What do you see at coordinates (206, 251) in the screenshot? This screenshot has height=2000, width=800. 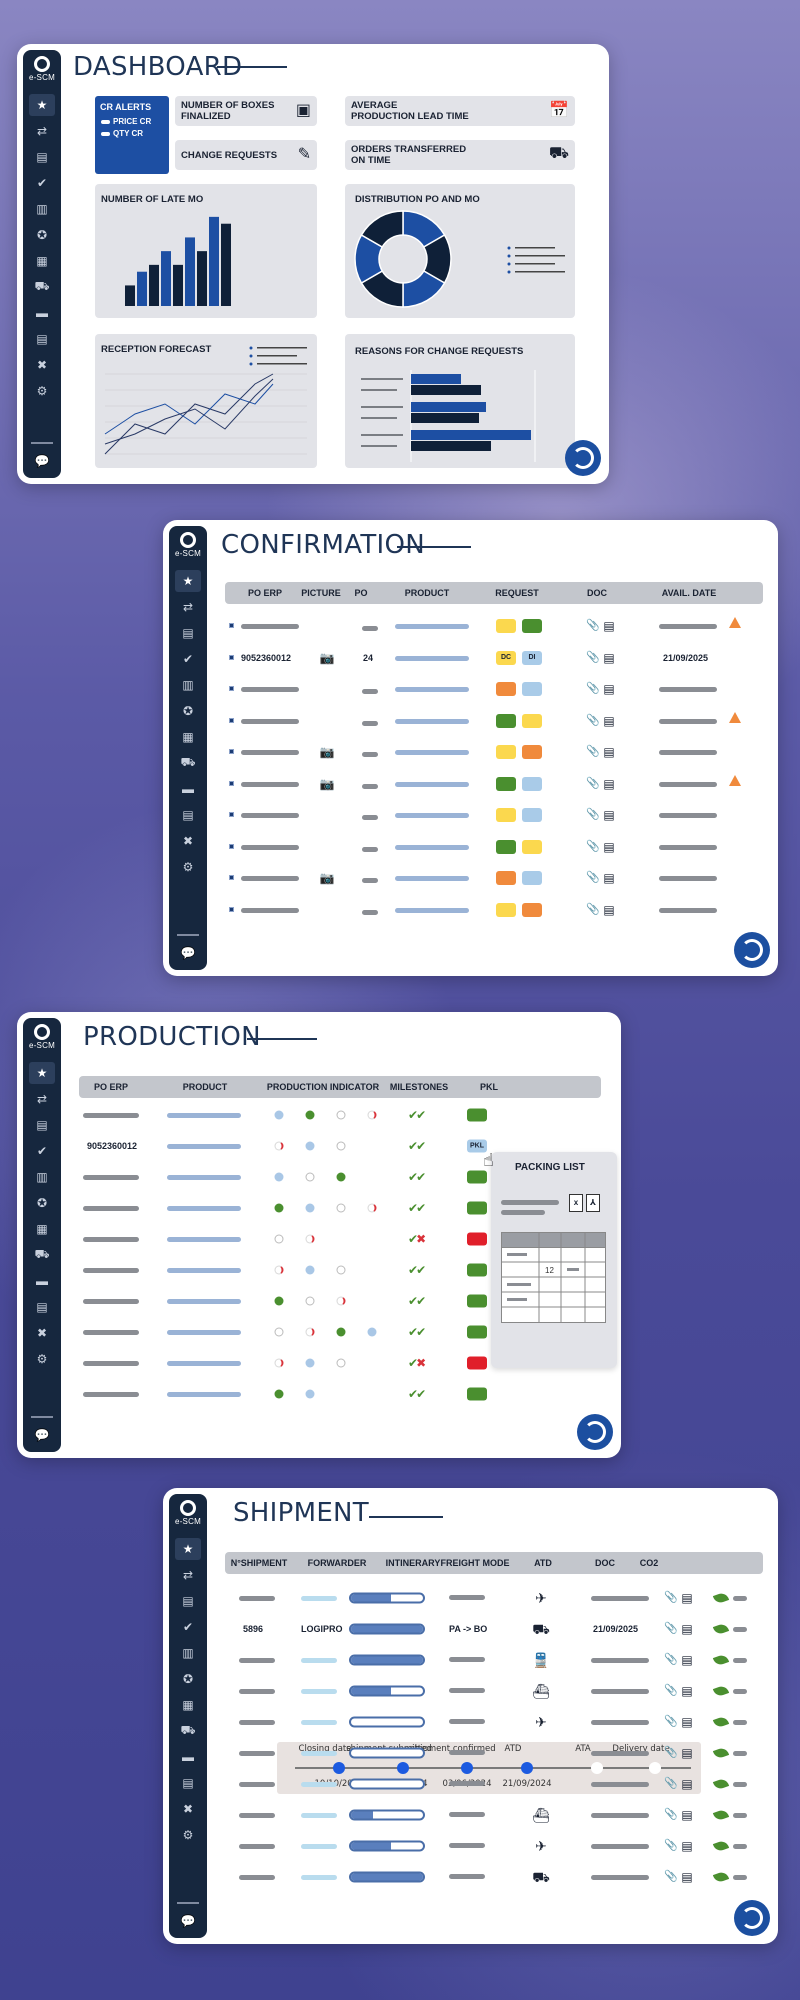 I see `chart-late-mo: NUMBER OF LATE MO` at bounding box center [206, 251].